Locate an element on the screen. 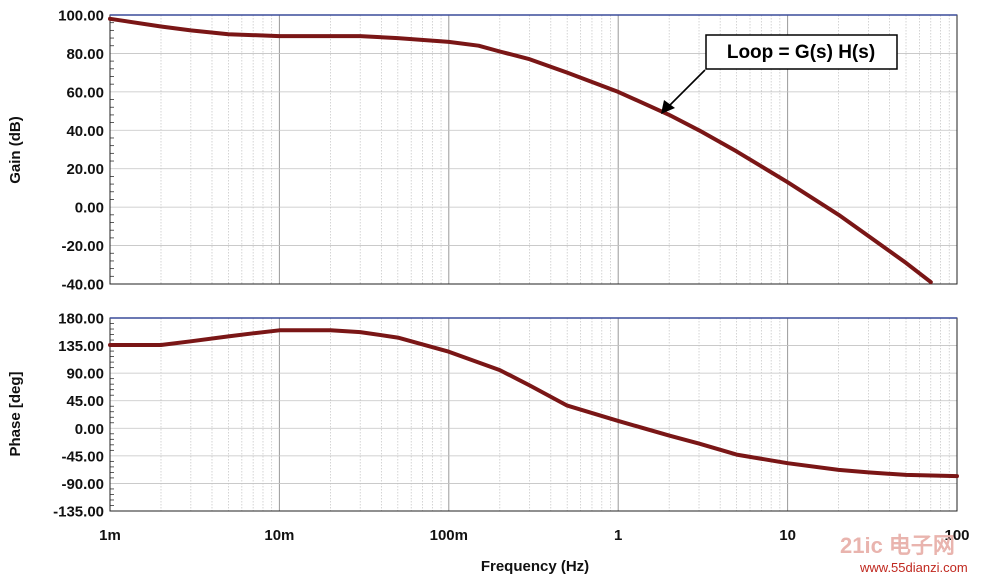  watermark-logo: 21ic 电子网 is located at coordinates (897, 545).